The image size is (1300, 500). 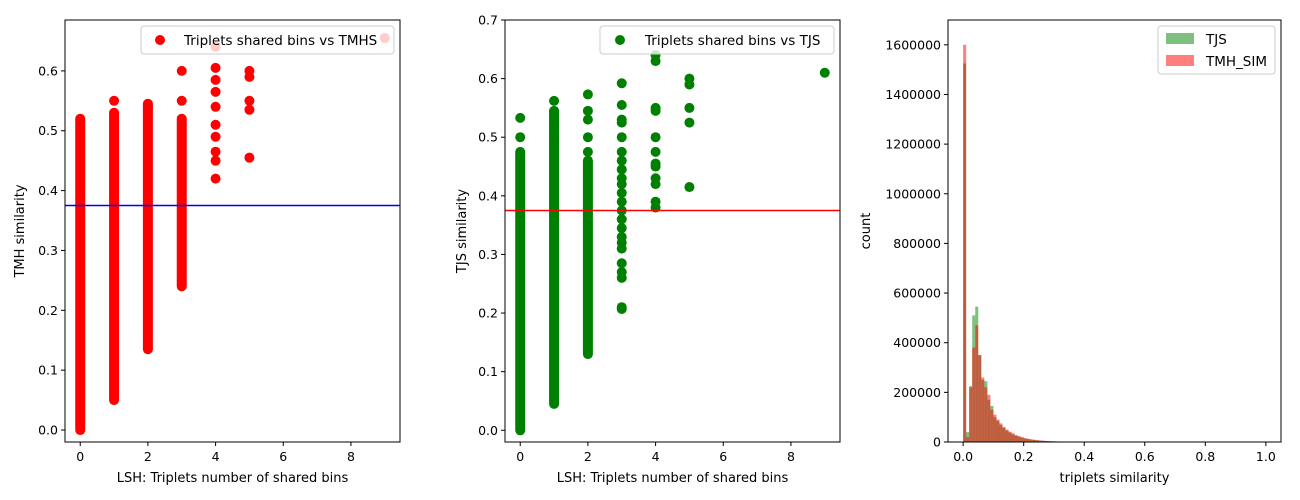 I want to click on legend: Triplets shared bins vs TJS, so click(x=717, y=40).